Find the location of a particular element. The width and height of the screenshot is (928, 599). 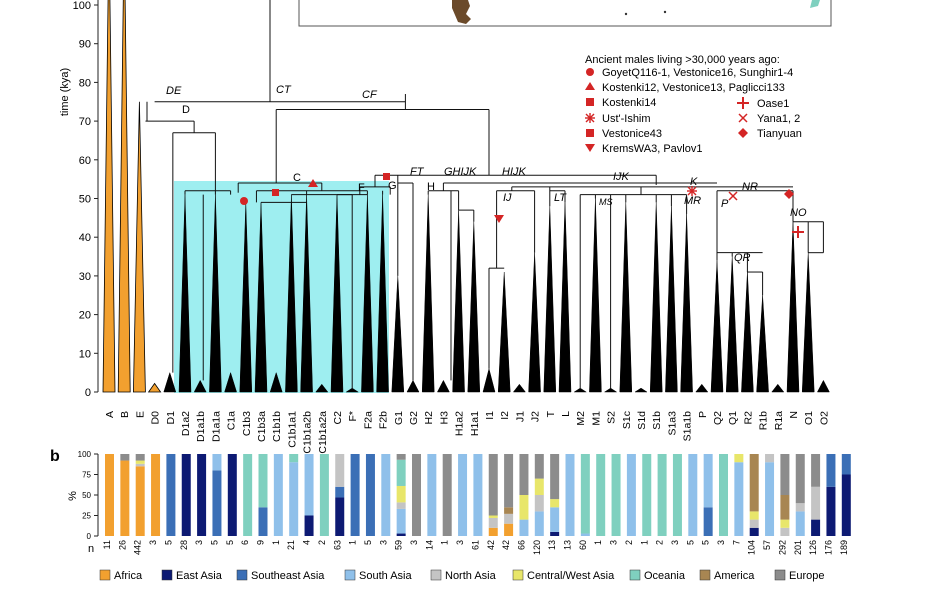

n-axis-title: n is located at coordinates (91, 549).